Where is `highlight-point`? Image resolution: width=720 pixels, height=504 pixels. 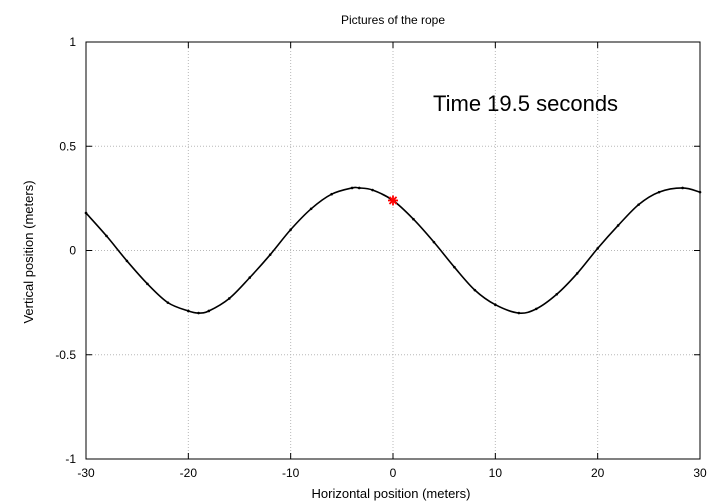
highlight-point is located at coordinates (393, 200).